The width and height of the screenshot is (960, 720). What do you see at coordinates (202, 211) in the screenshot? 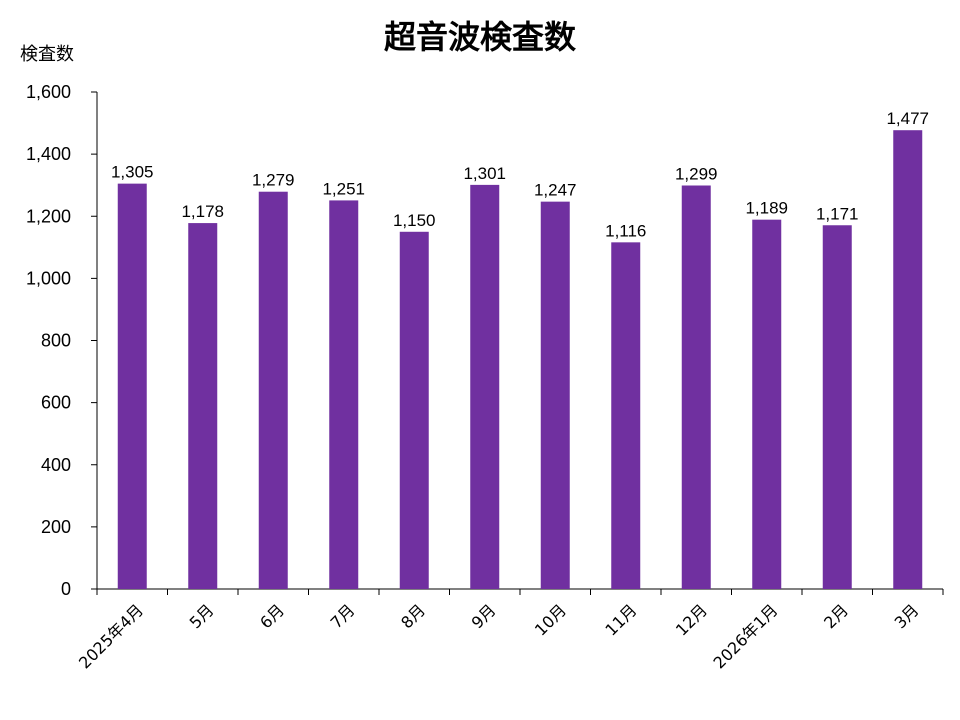
I see `data-label: 1,178` at bounding box center [202, 211].